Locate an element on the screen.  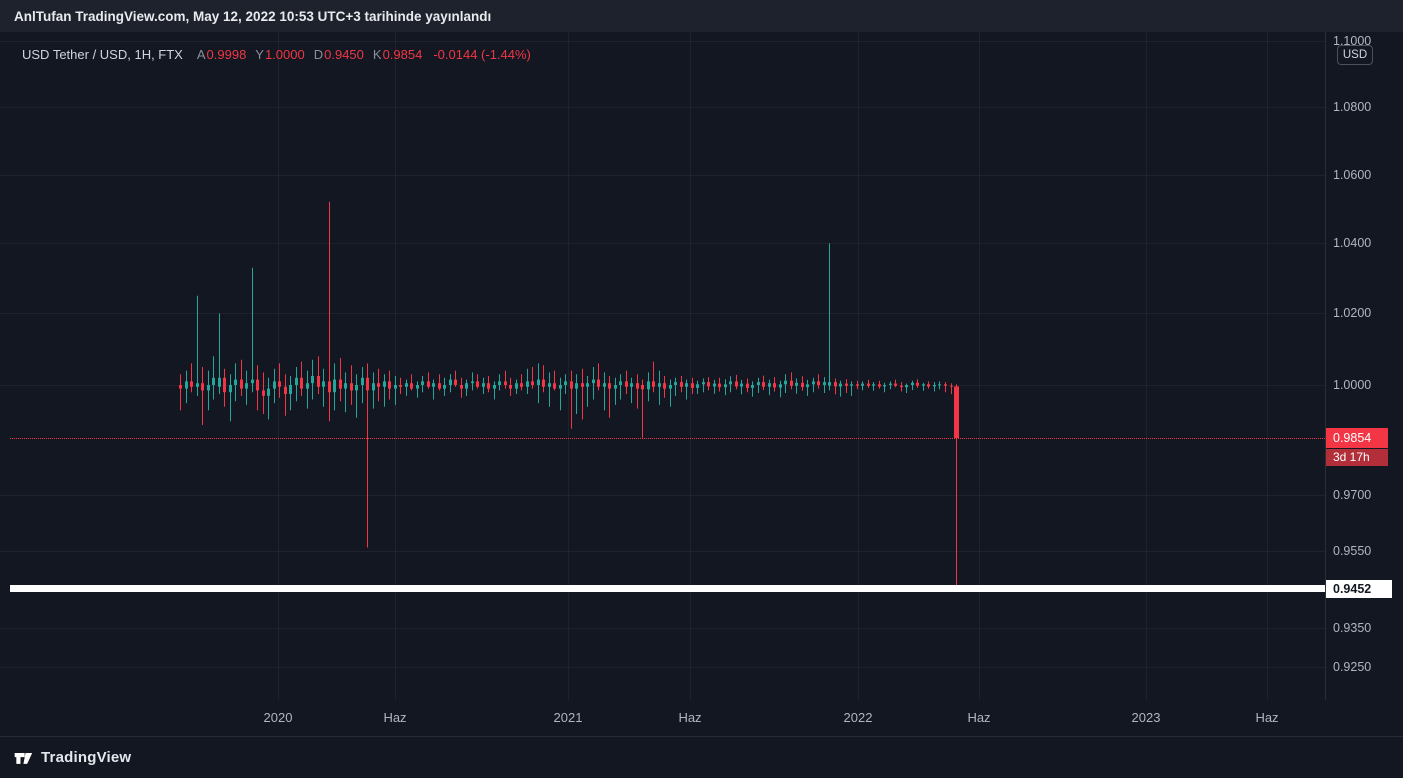
symbol-title: USD Tether / USD, 1H, FTX is located at coordinates (102, 54).